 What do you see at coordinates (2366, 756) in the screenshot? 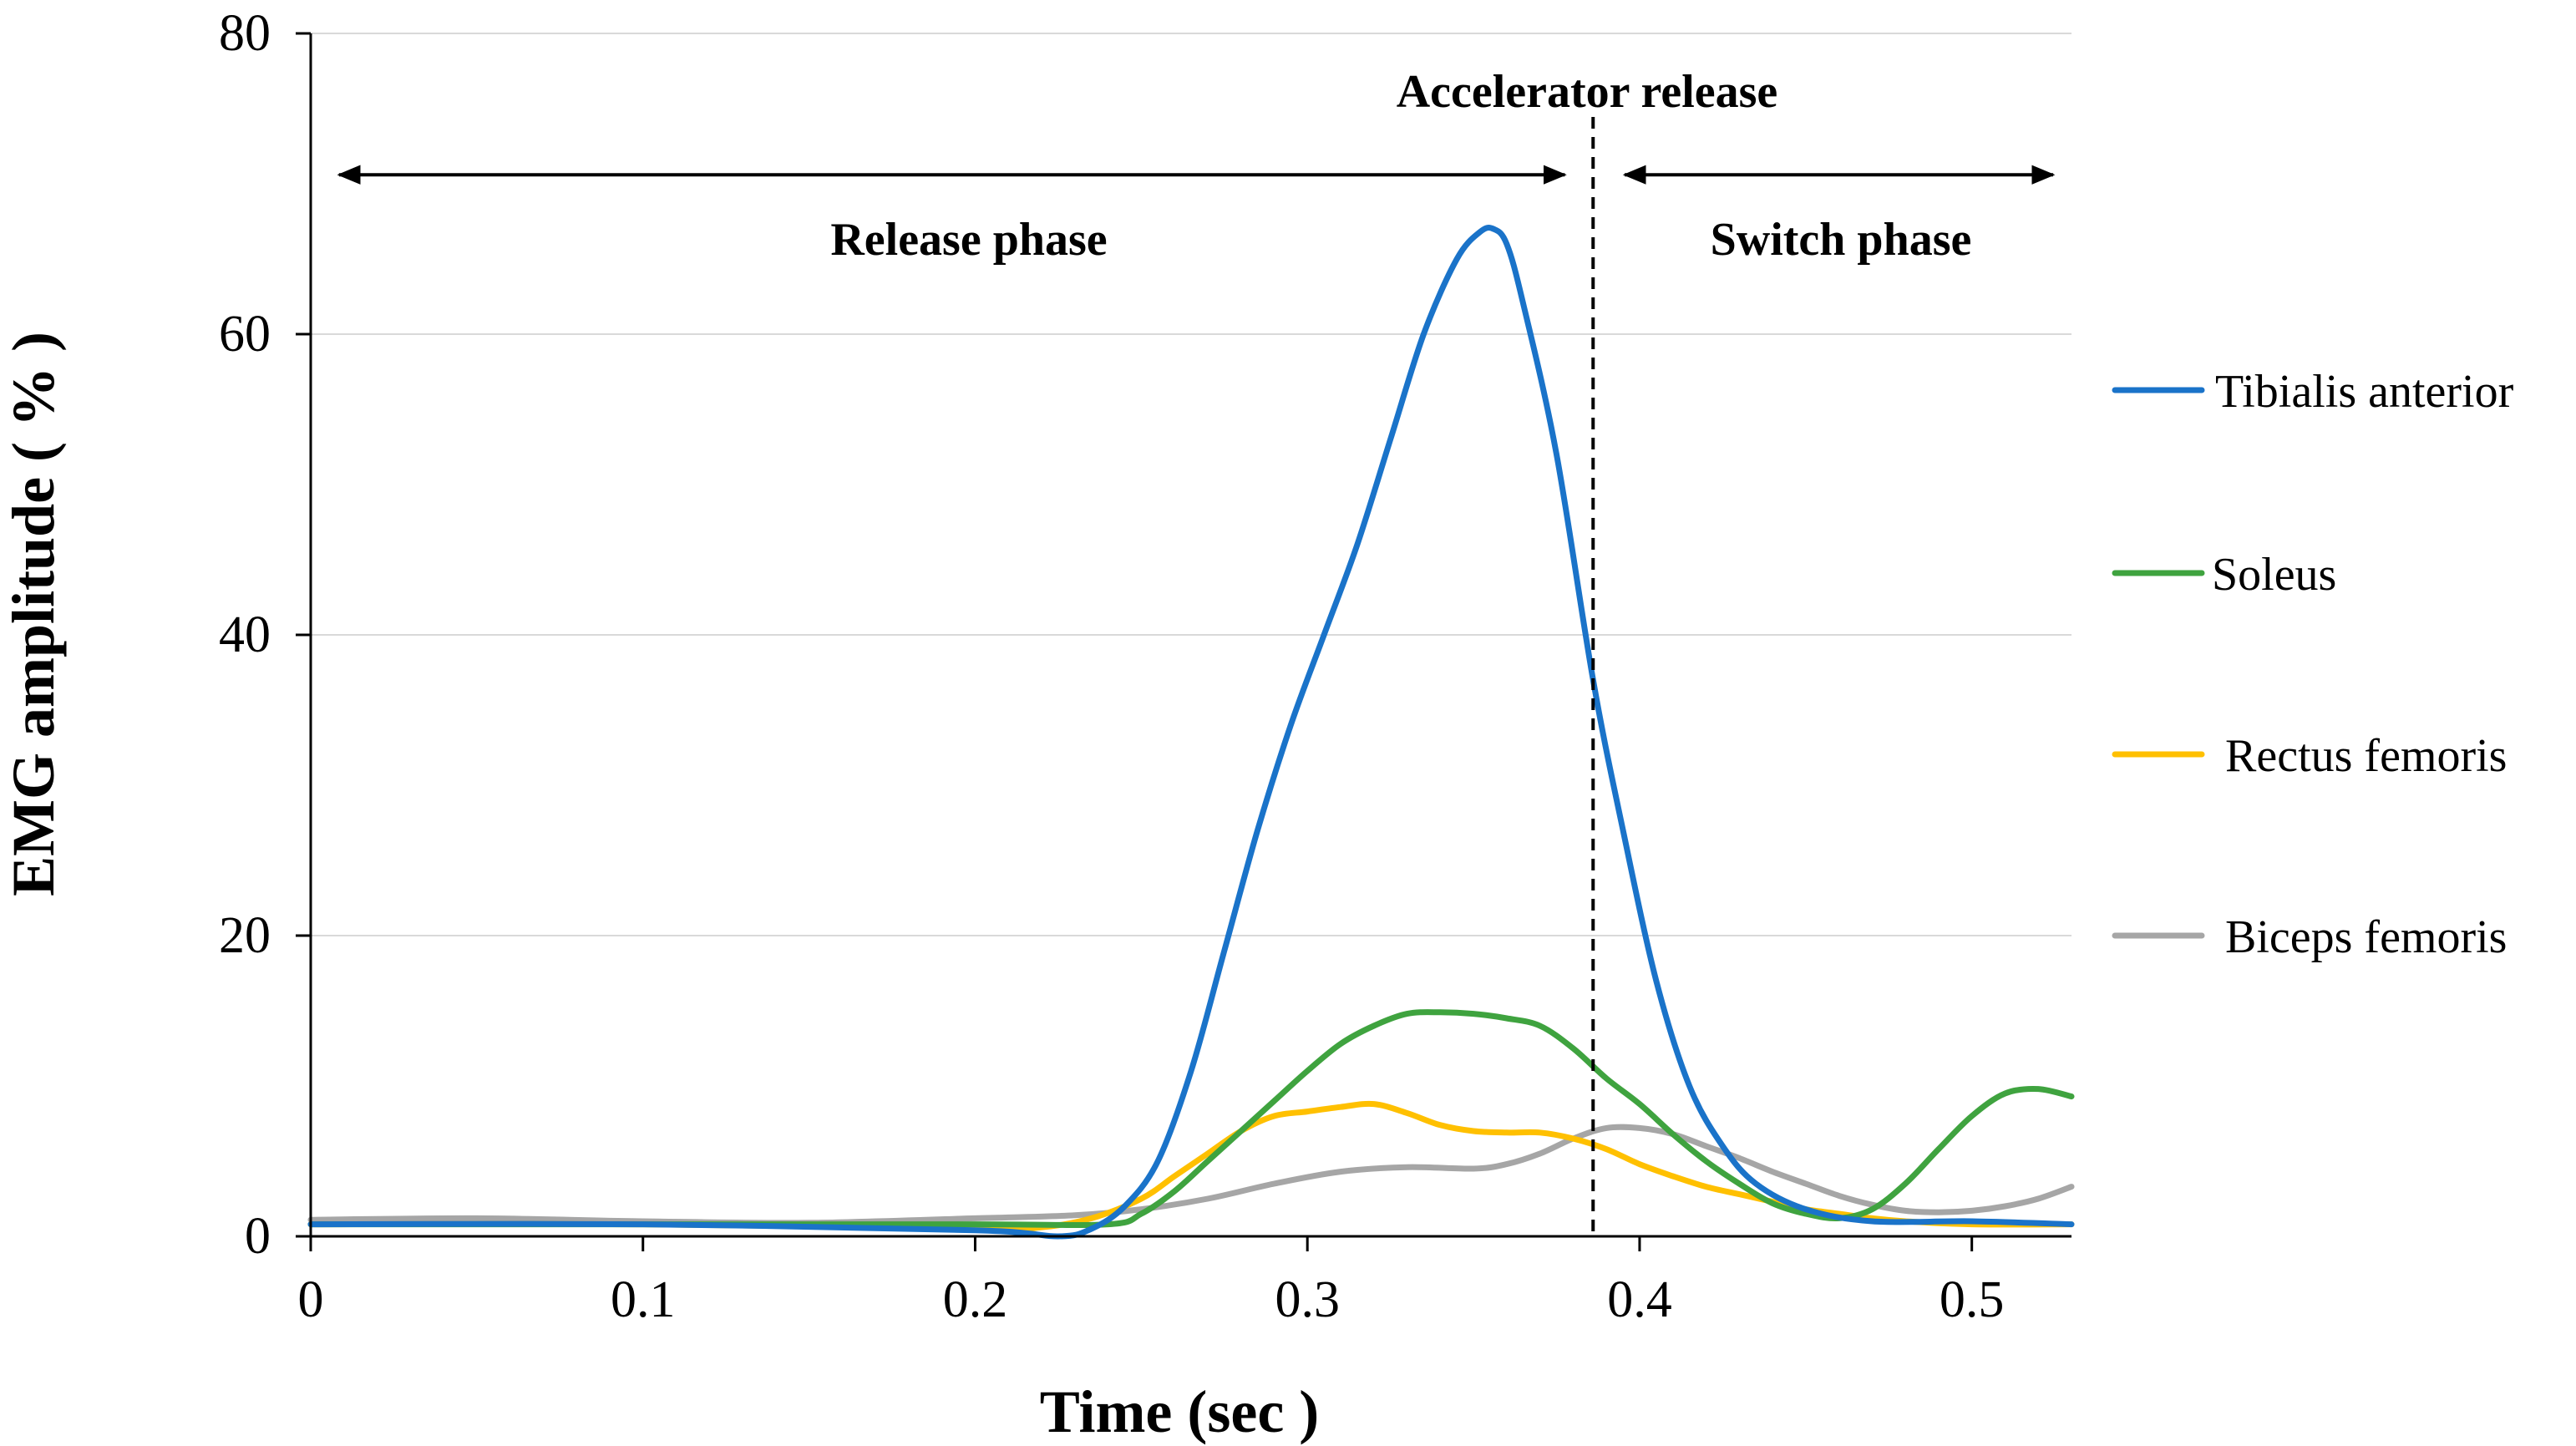
I see `legend-label-rectus-femoris: Rectus femoris` at bounding box center [2366, 756].